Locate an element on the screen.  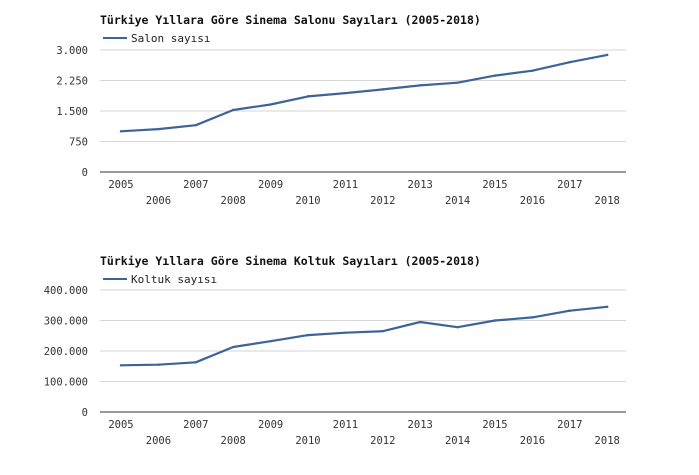
y-tick-label: 750 is located at coordinates (78, 143).